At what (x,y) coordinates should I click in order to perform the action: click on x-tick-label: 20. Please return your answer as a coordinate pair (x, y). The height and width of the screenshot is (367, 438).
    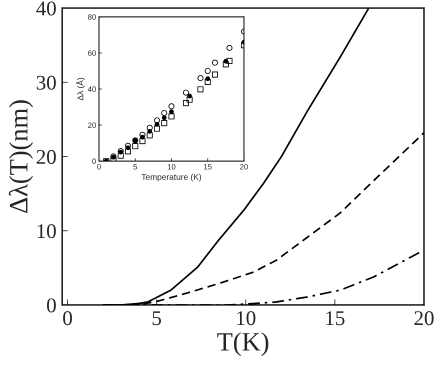
    Looking at the image, I should click on (424, 318).